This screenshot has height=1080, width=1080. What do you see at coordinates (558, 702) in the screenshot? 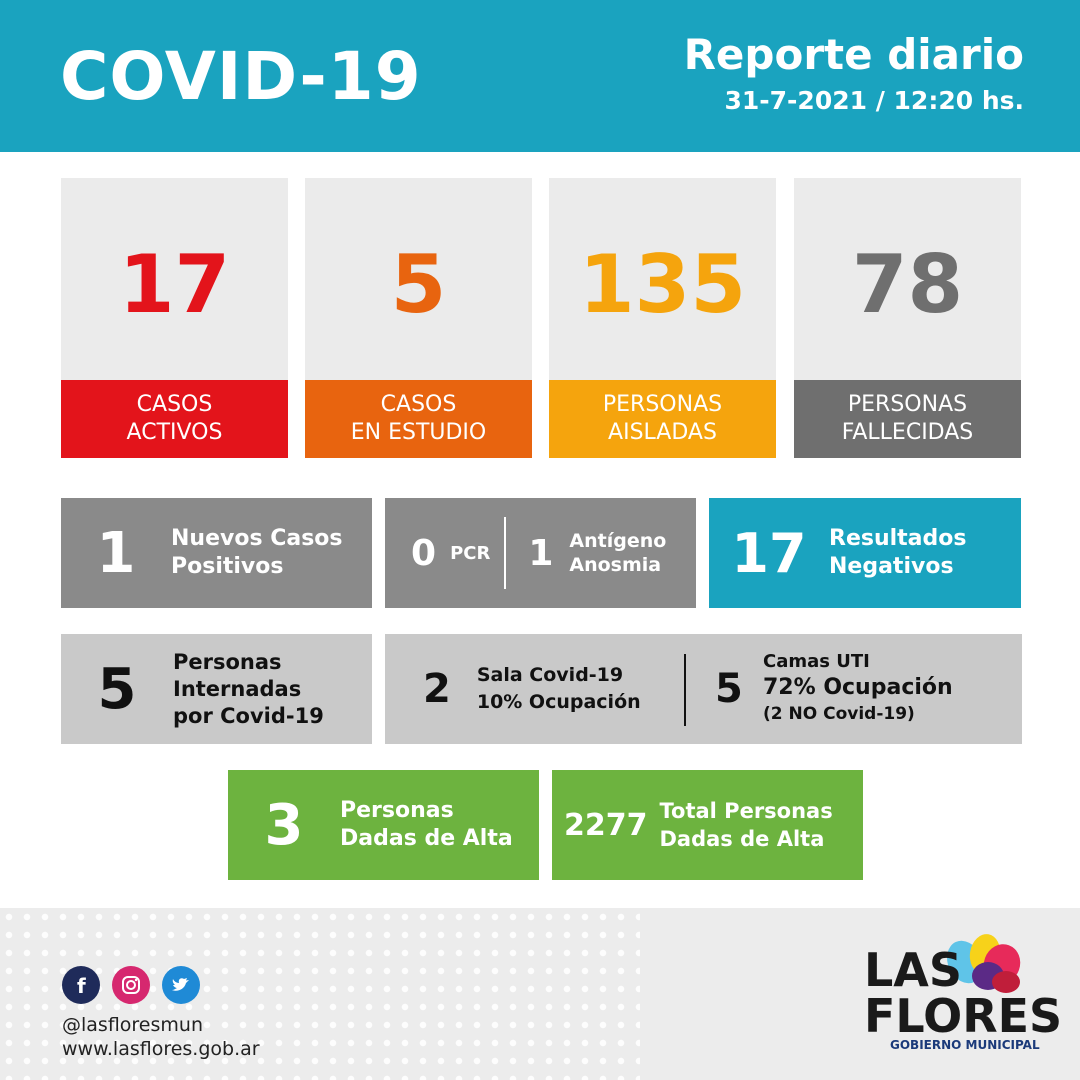
I see `sala-line2: 10% Ocupación` at bounding box center [558, 702].